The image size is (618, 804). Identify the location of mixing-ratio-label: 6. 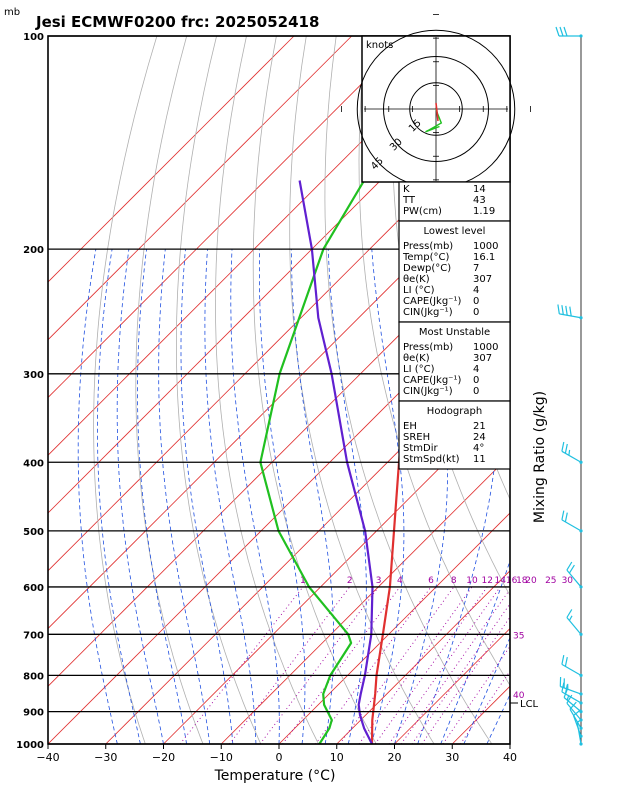
(431, 581).